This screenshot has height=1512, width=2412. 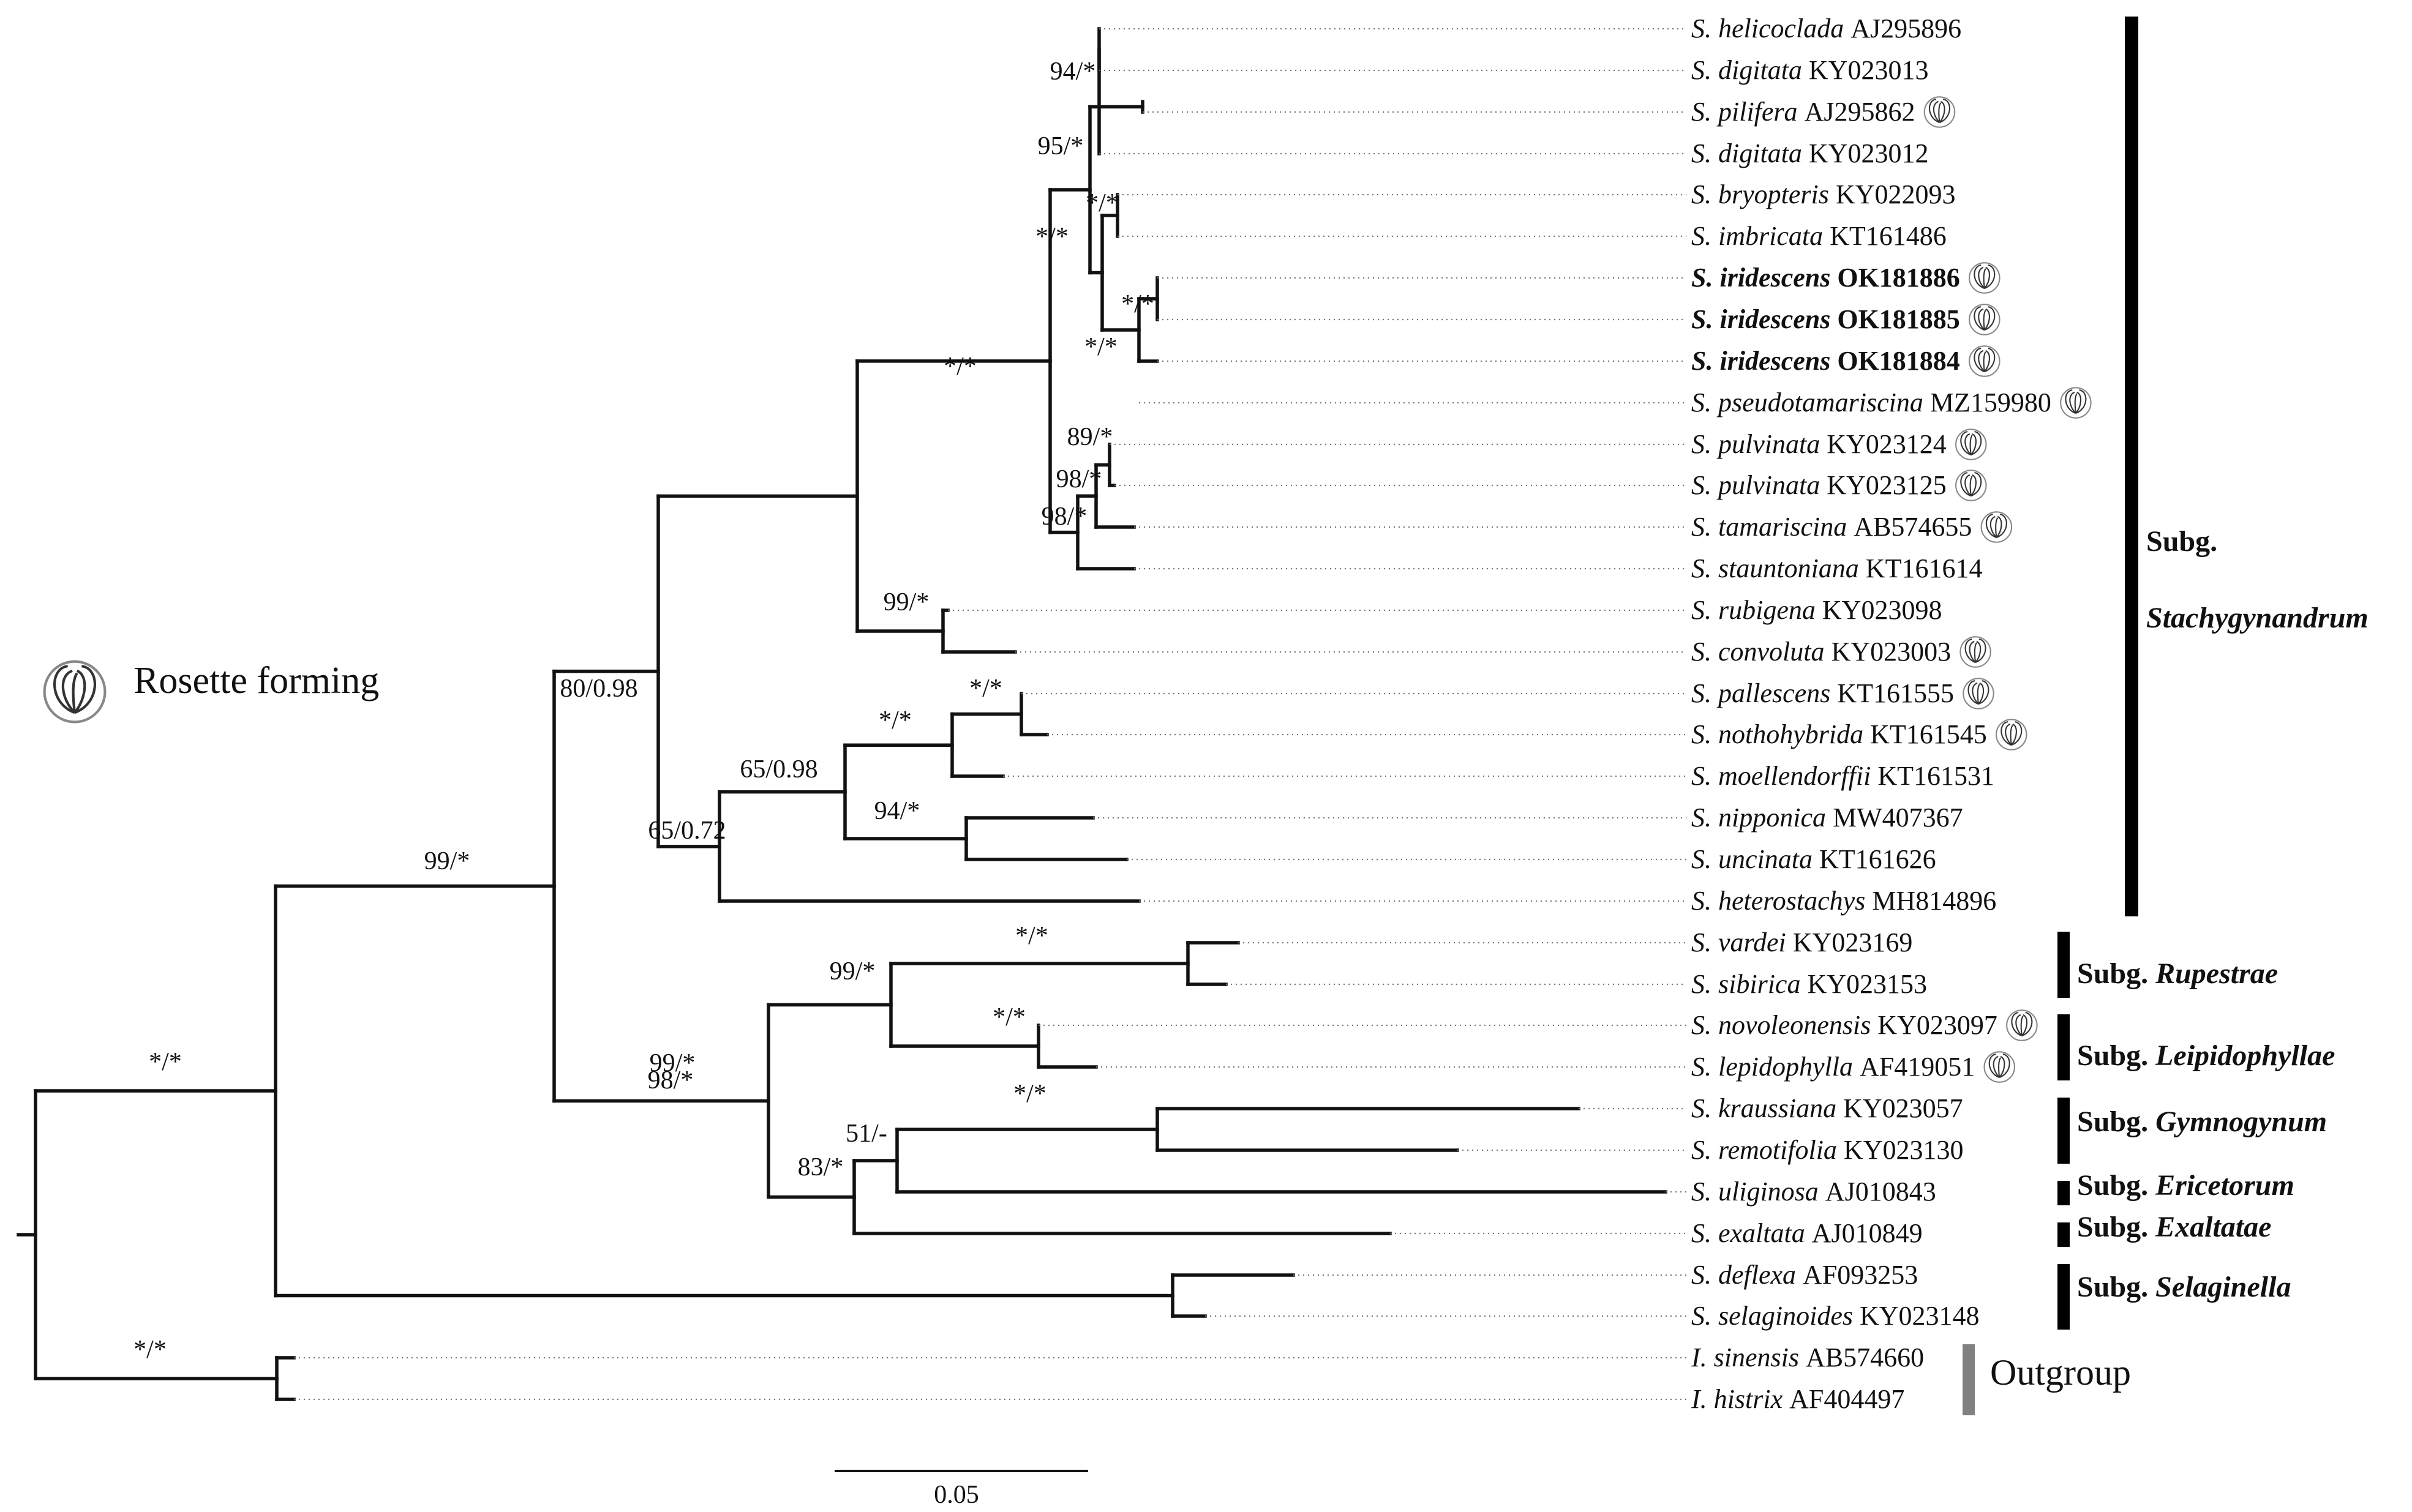 I want to click on group-label: Subg. Gymnogynum, so click(x=2202, y=1122).